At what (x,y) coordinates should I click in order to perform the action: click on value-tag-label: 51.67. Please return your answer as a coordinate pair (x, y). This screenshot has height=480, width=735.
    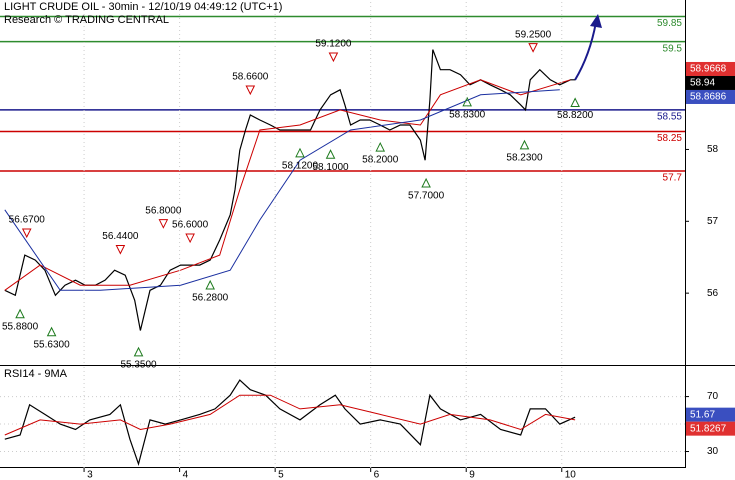
    Looking at the image, I should click on (702, 414).